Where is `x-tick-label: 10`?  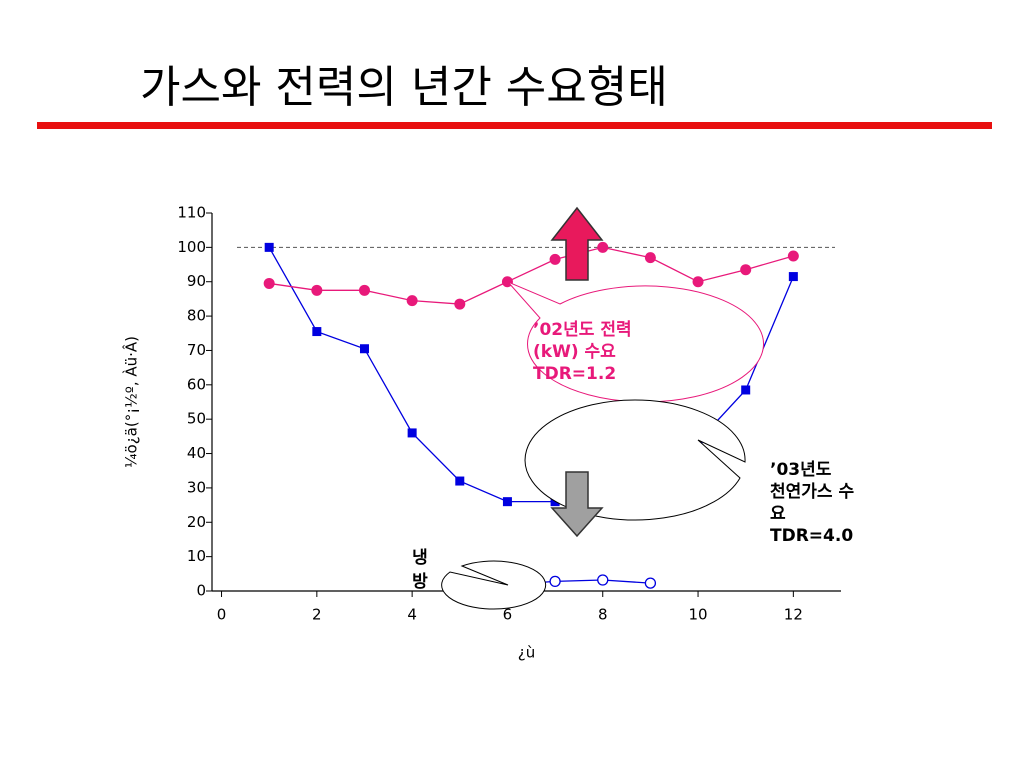
x-tick-label: 10 is located at coordinates (697, 615).